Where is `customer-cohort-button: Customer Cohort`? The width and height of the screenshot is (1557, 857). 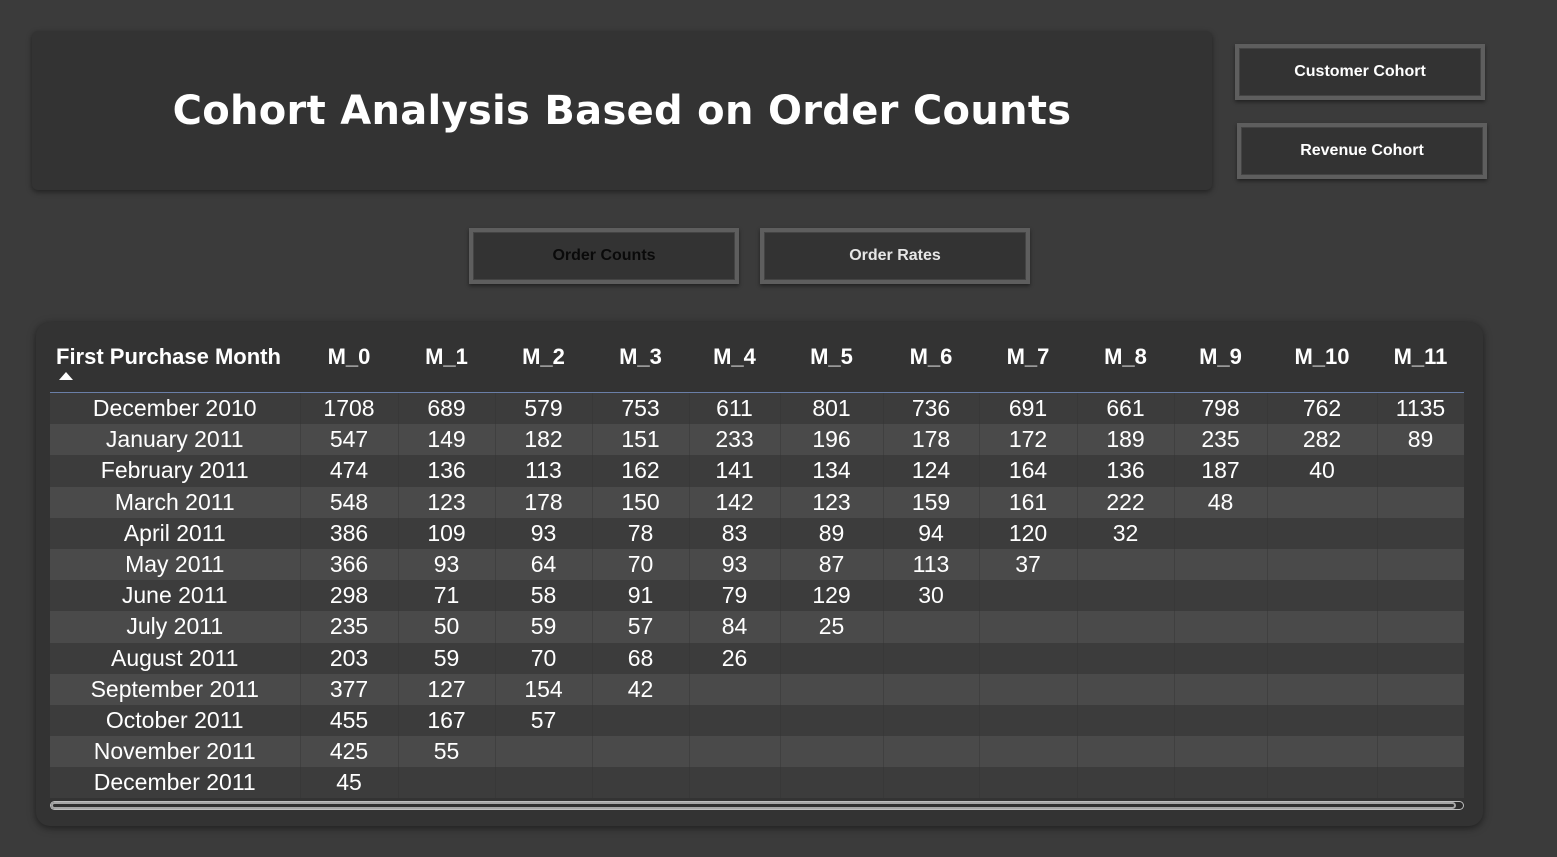 customer-cohort-button: Customer Cohort is located at coordinates (1360, 72).